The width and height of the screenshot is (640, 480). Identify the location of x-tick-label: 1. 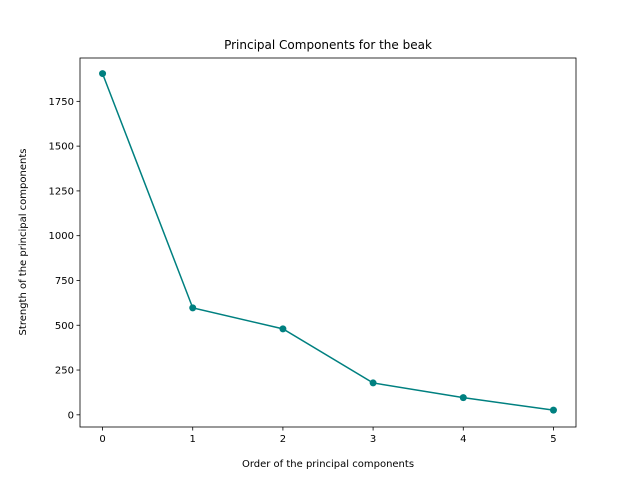
(193, 439).